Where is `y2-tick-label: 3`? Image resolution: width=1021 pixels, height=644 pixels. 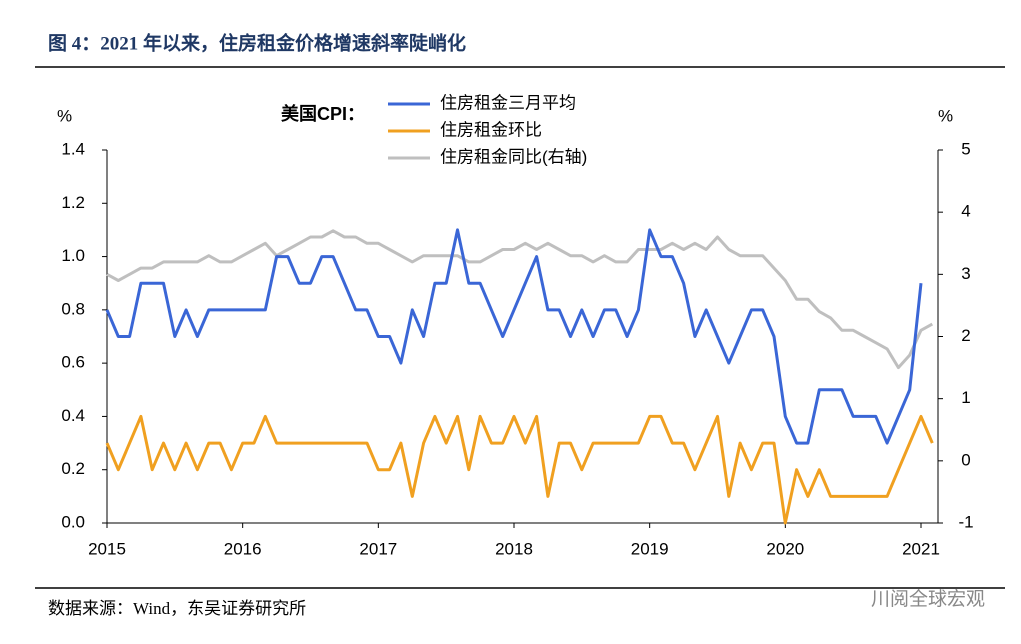
y2-tick-label: 3 is located at coordinates (965, 273).